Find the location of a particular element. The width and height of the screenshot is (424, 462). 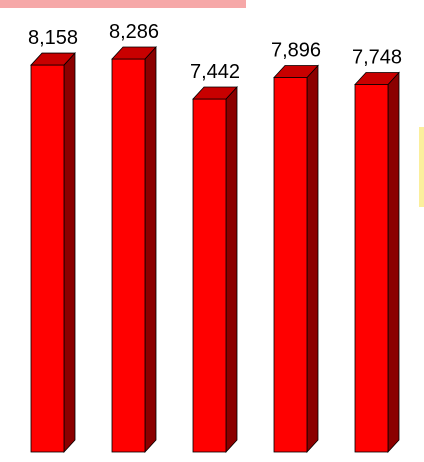

value-label-4: 7,896 is located at coordinates (296, 50).